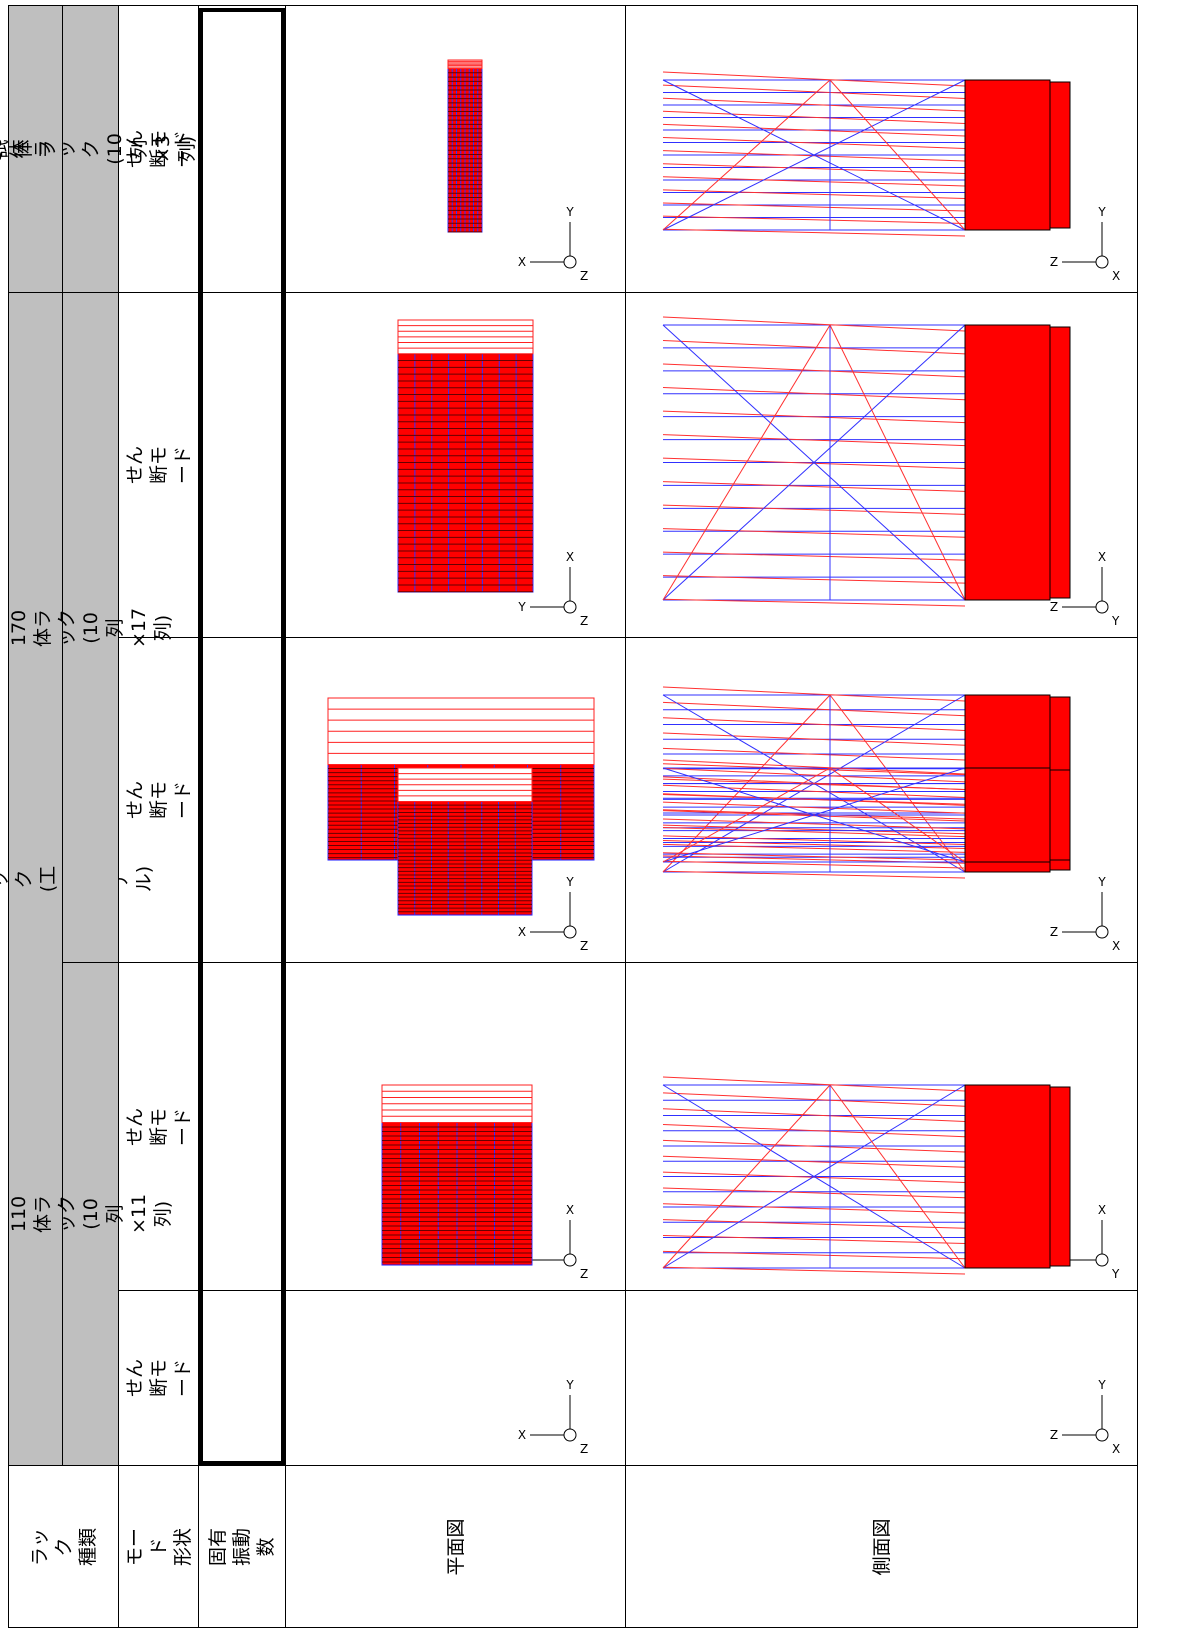  Describe the element at coordinates (881, 1378) in the screenshot. I see `side-cell` at that location.